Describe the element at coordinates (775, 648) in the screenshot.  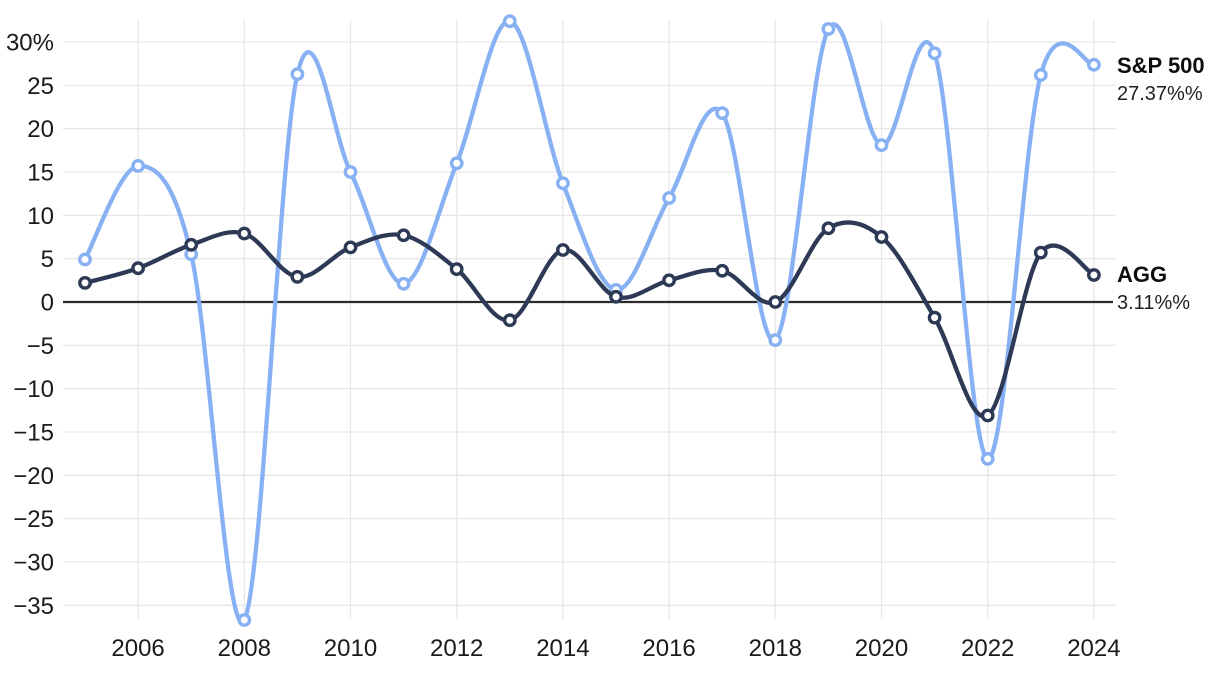
I see `x-tick-label: 2018` at that location.